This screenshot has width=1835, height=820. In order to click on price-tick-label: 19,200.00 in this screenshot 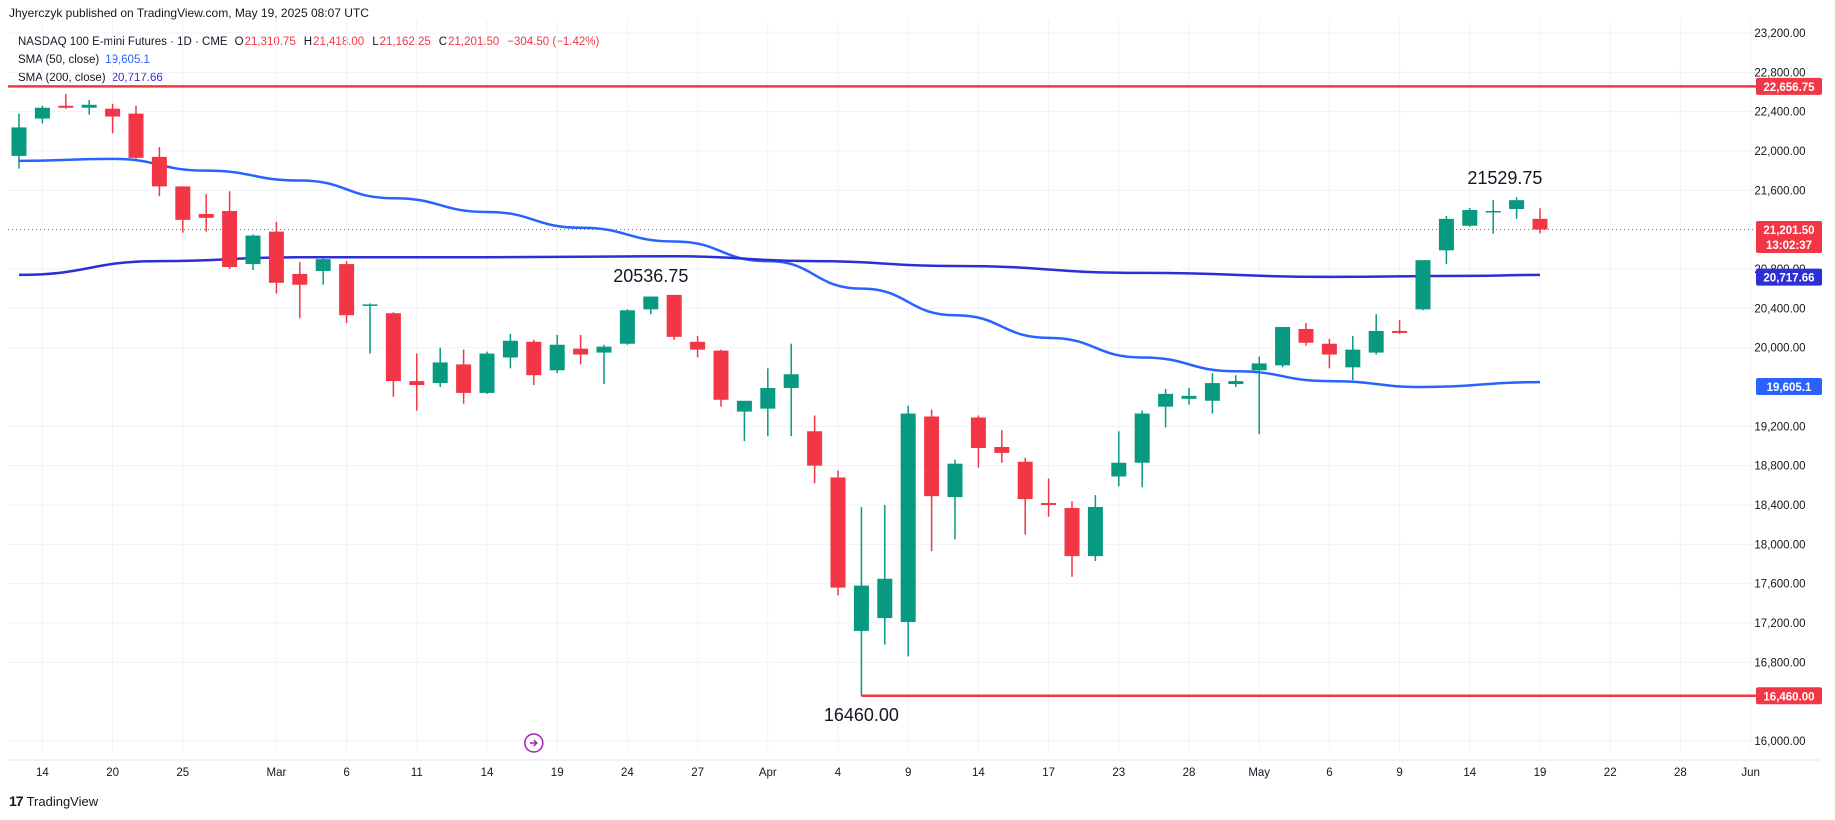, I will do `click(1779, 427)`.